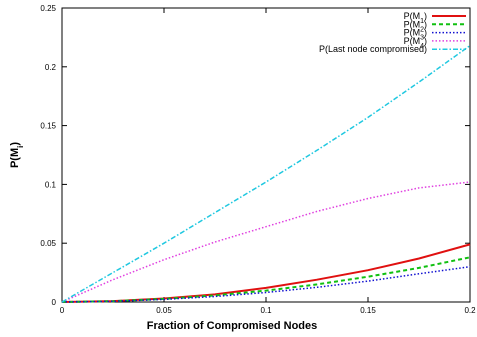 This screenshot has width=477, height=337. What do you see at coordinates (232, 326) in the screenshot?
I see `x-axis-title: Fraction of Compromised Nodes` at bounding box center [232, 326].